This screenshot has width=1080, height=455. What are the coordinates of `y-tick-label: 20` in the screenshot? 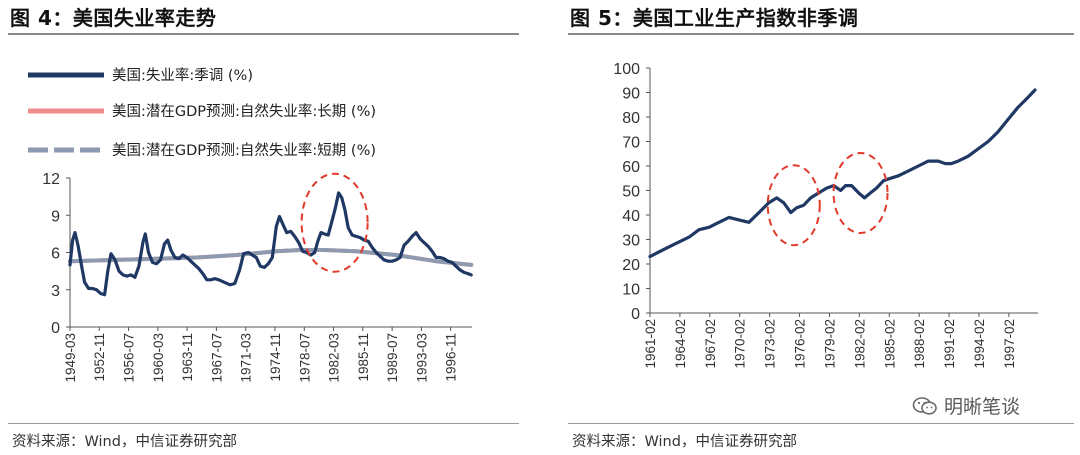 It's located at (631, 265).